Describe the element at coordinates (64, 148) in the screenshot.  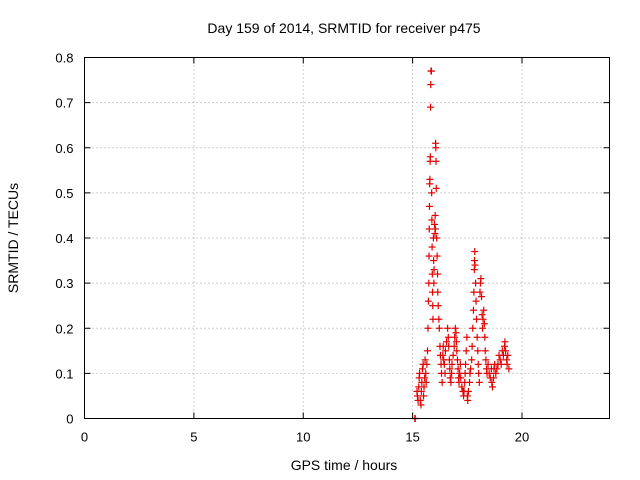
I see `y-tick-label: 0.6` at that location.